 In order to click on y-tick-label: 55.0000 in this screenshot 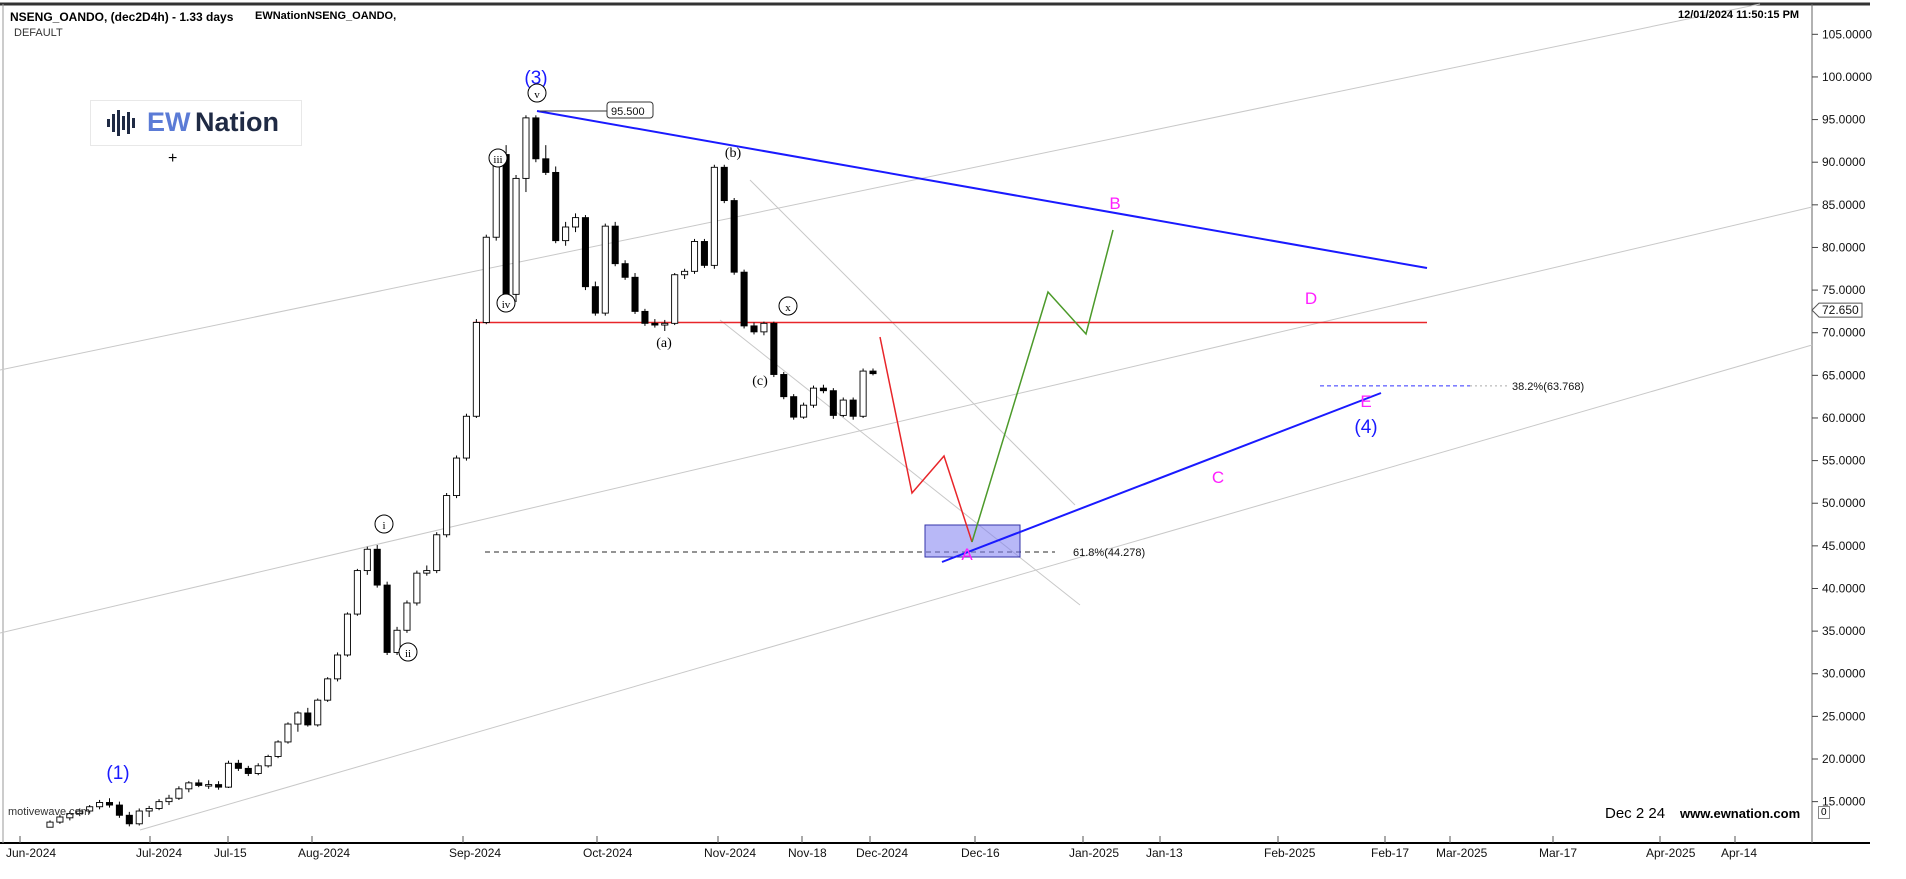, I will do `click(1844, 461)`.